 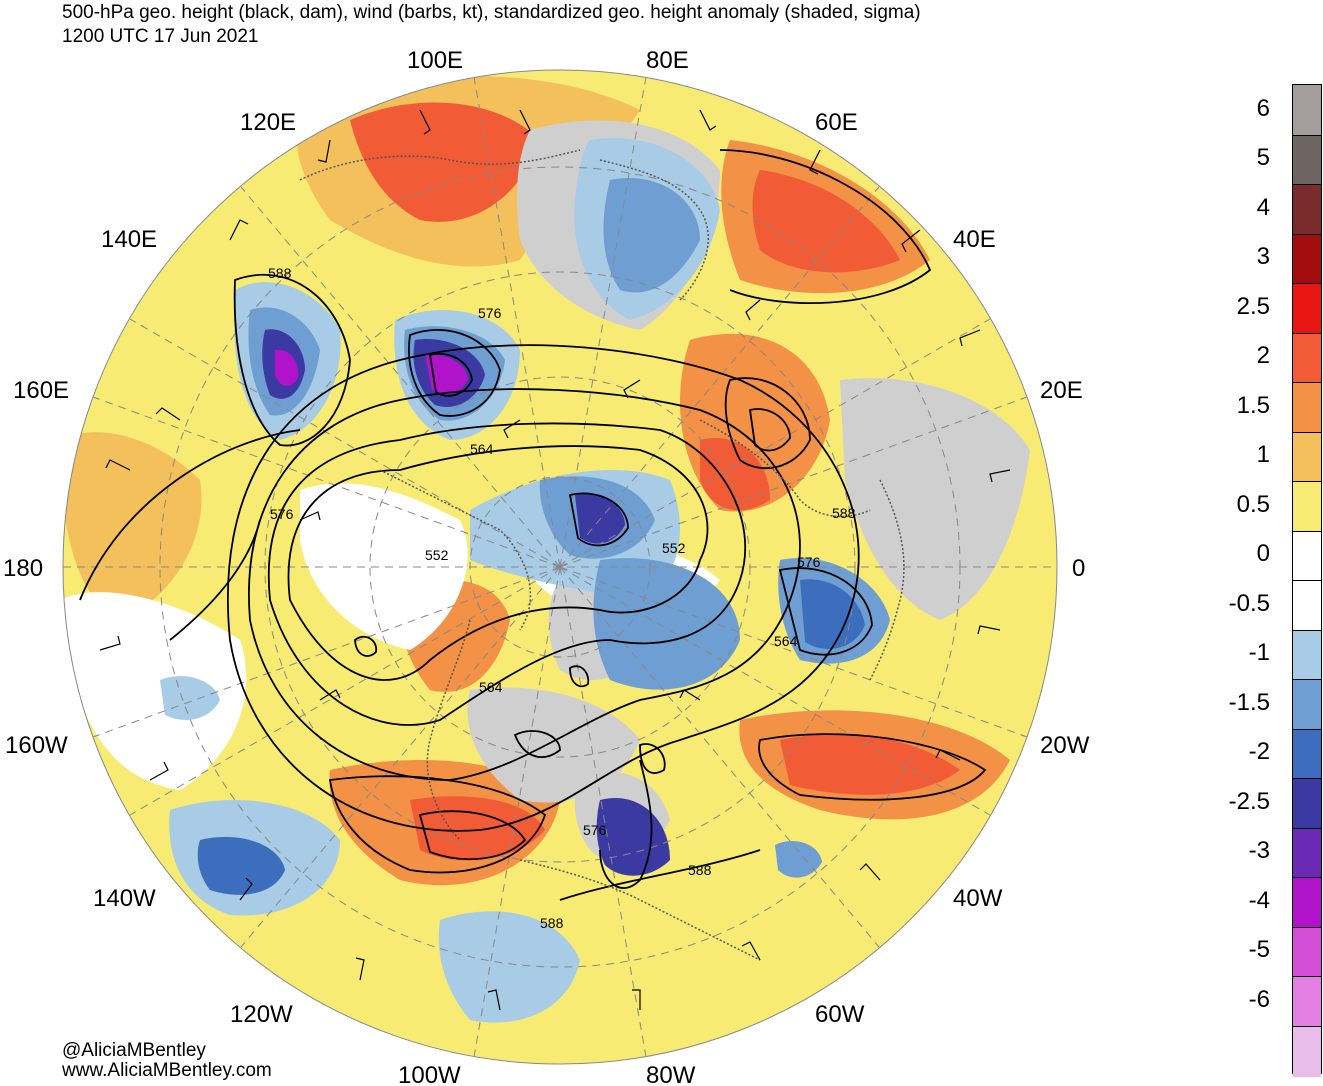 What do you see at coordinates (36, 745) in the screenshot?
I see `lon-label-160w: 160W` at bounding box center [36, 745].